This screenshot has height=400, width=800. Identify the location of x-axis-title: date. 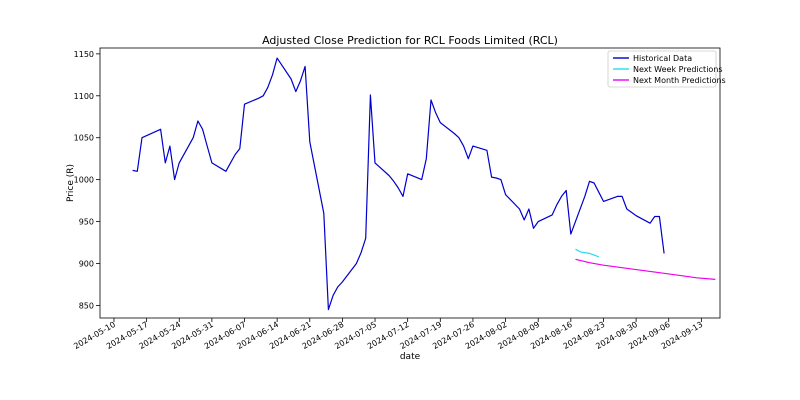
(410, 357).